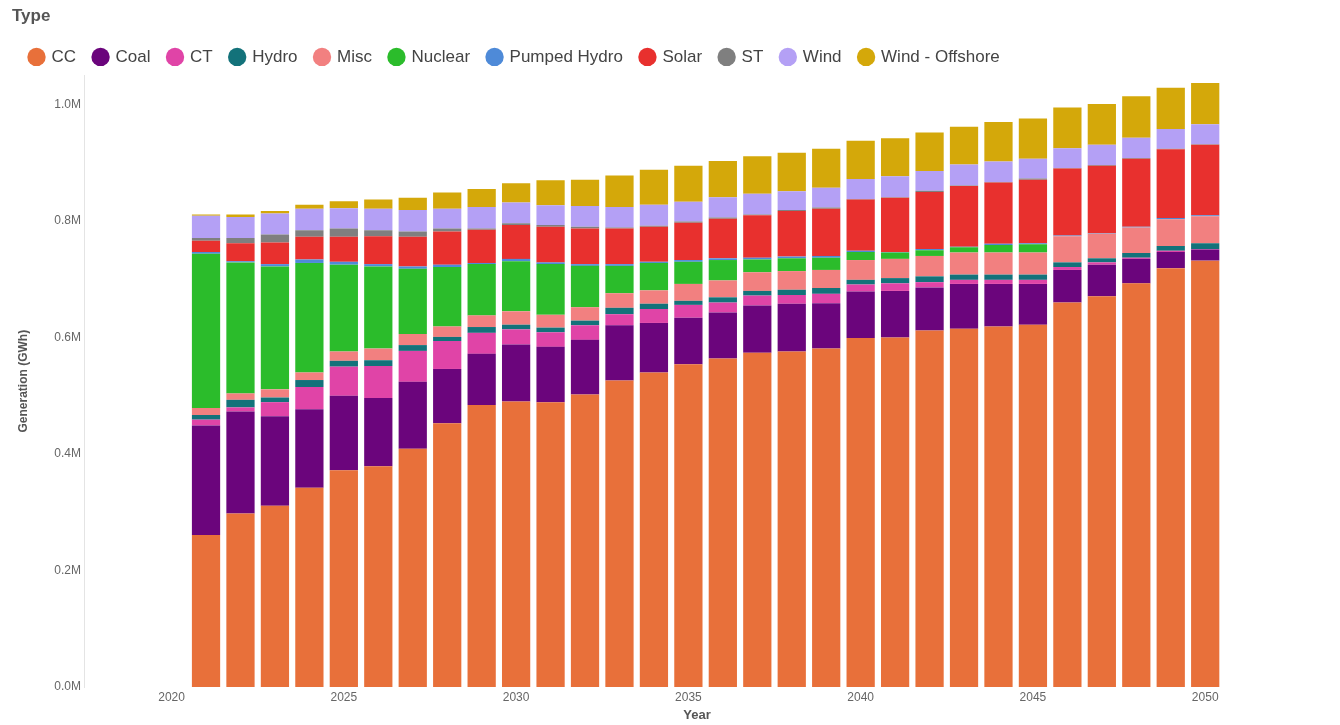 The width and height of the screenshot is (1340, 725). What do you see at coordinates (67, 336) in the screenshot?
I see `y-tick-label: 0.6M` at bounding box center [67, 336].